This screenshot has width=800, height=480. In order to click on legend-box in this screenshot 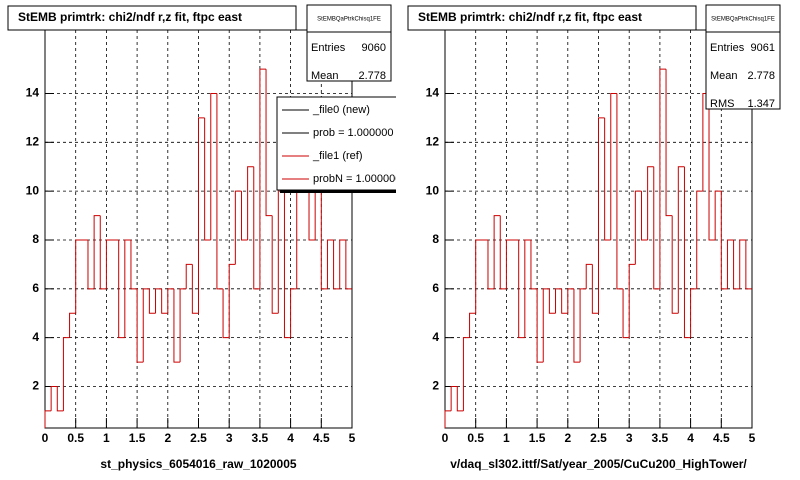, I will do `click(336, 143)`.